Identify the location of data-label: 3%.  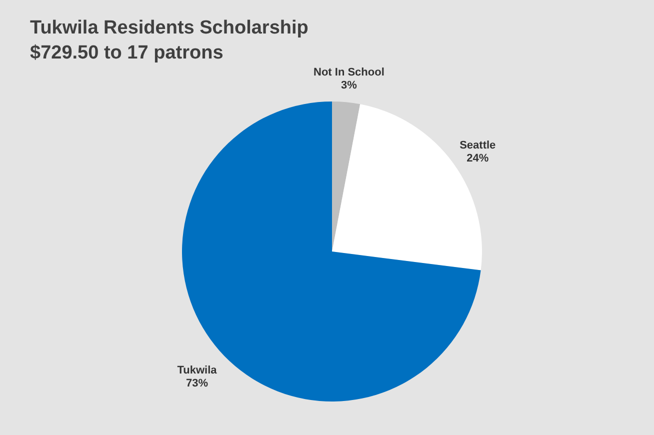
(349, 85).